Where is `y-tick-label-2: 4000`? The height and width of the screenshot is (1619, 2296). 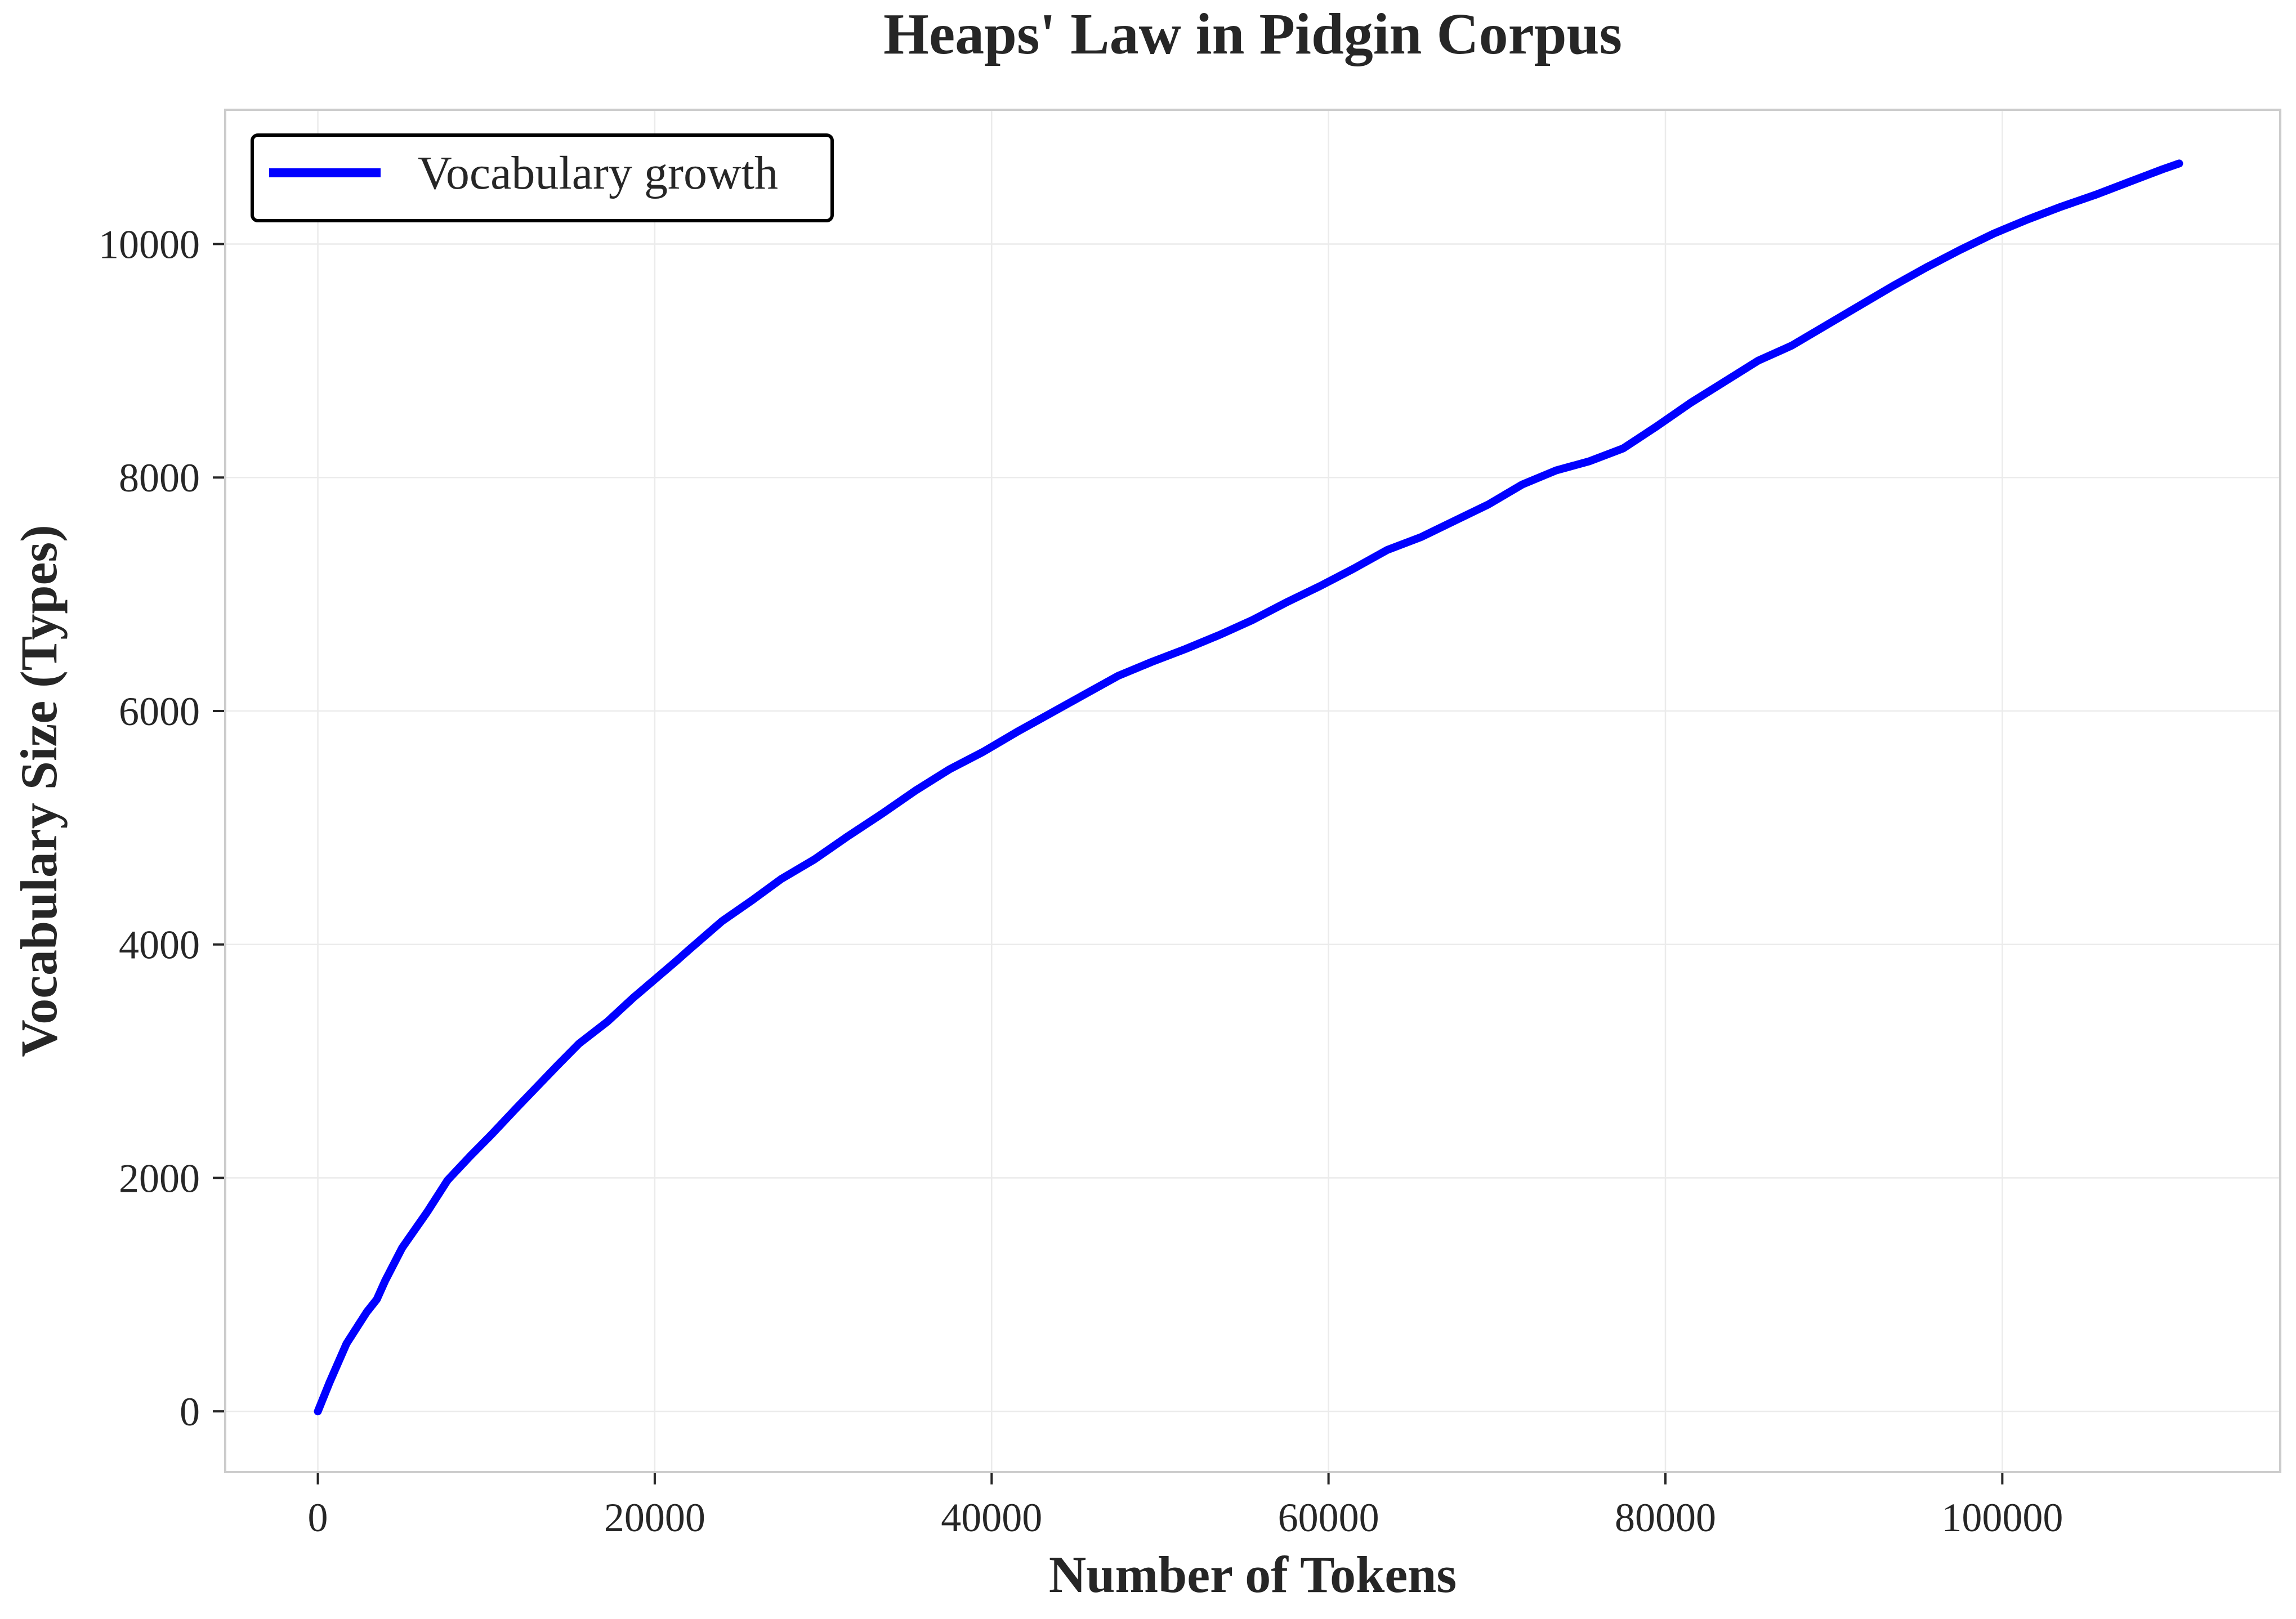 y-tick-label-2: 4000 is located at coordinates (159, 945).